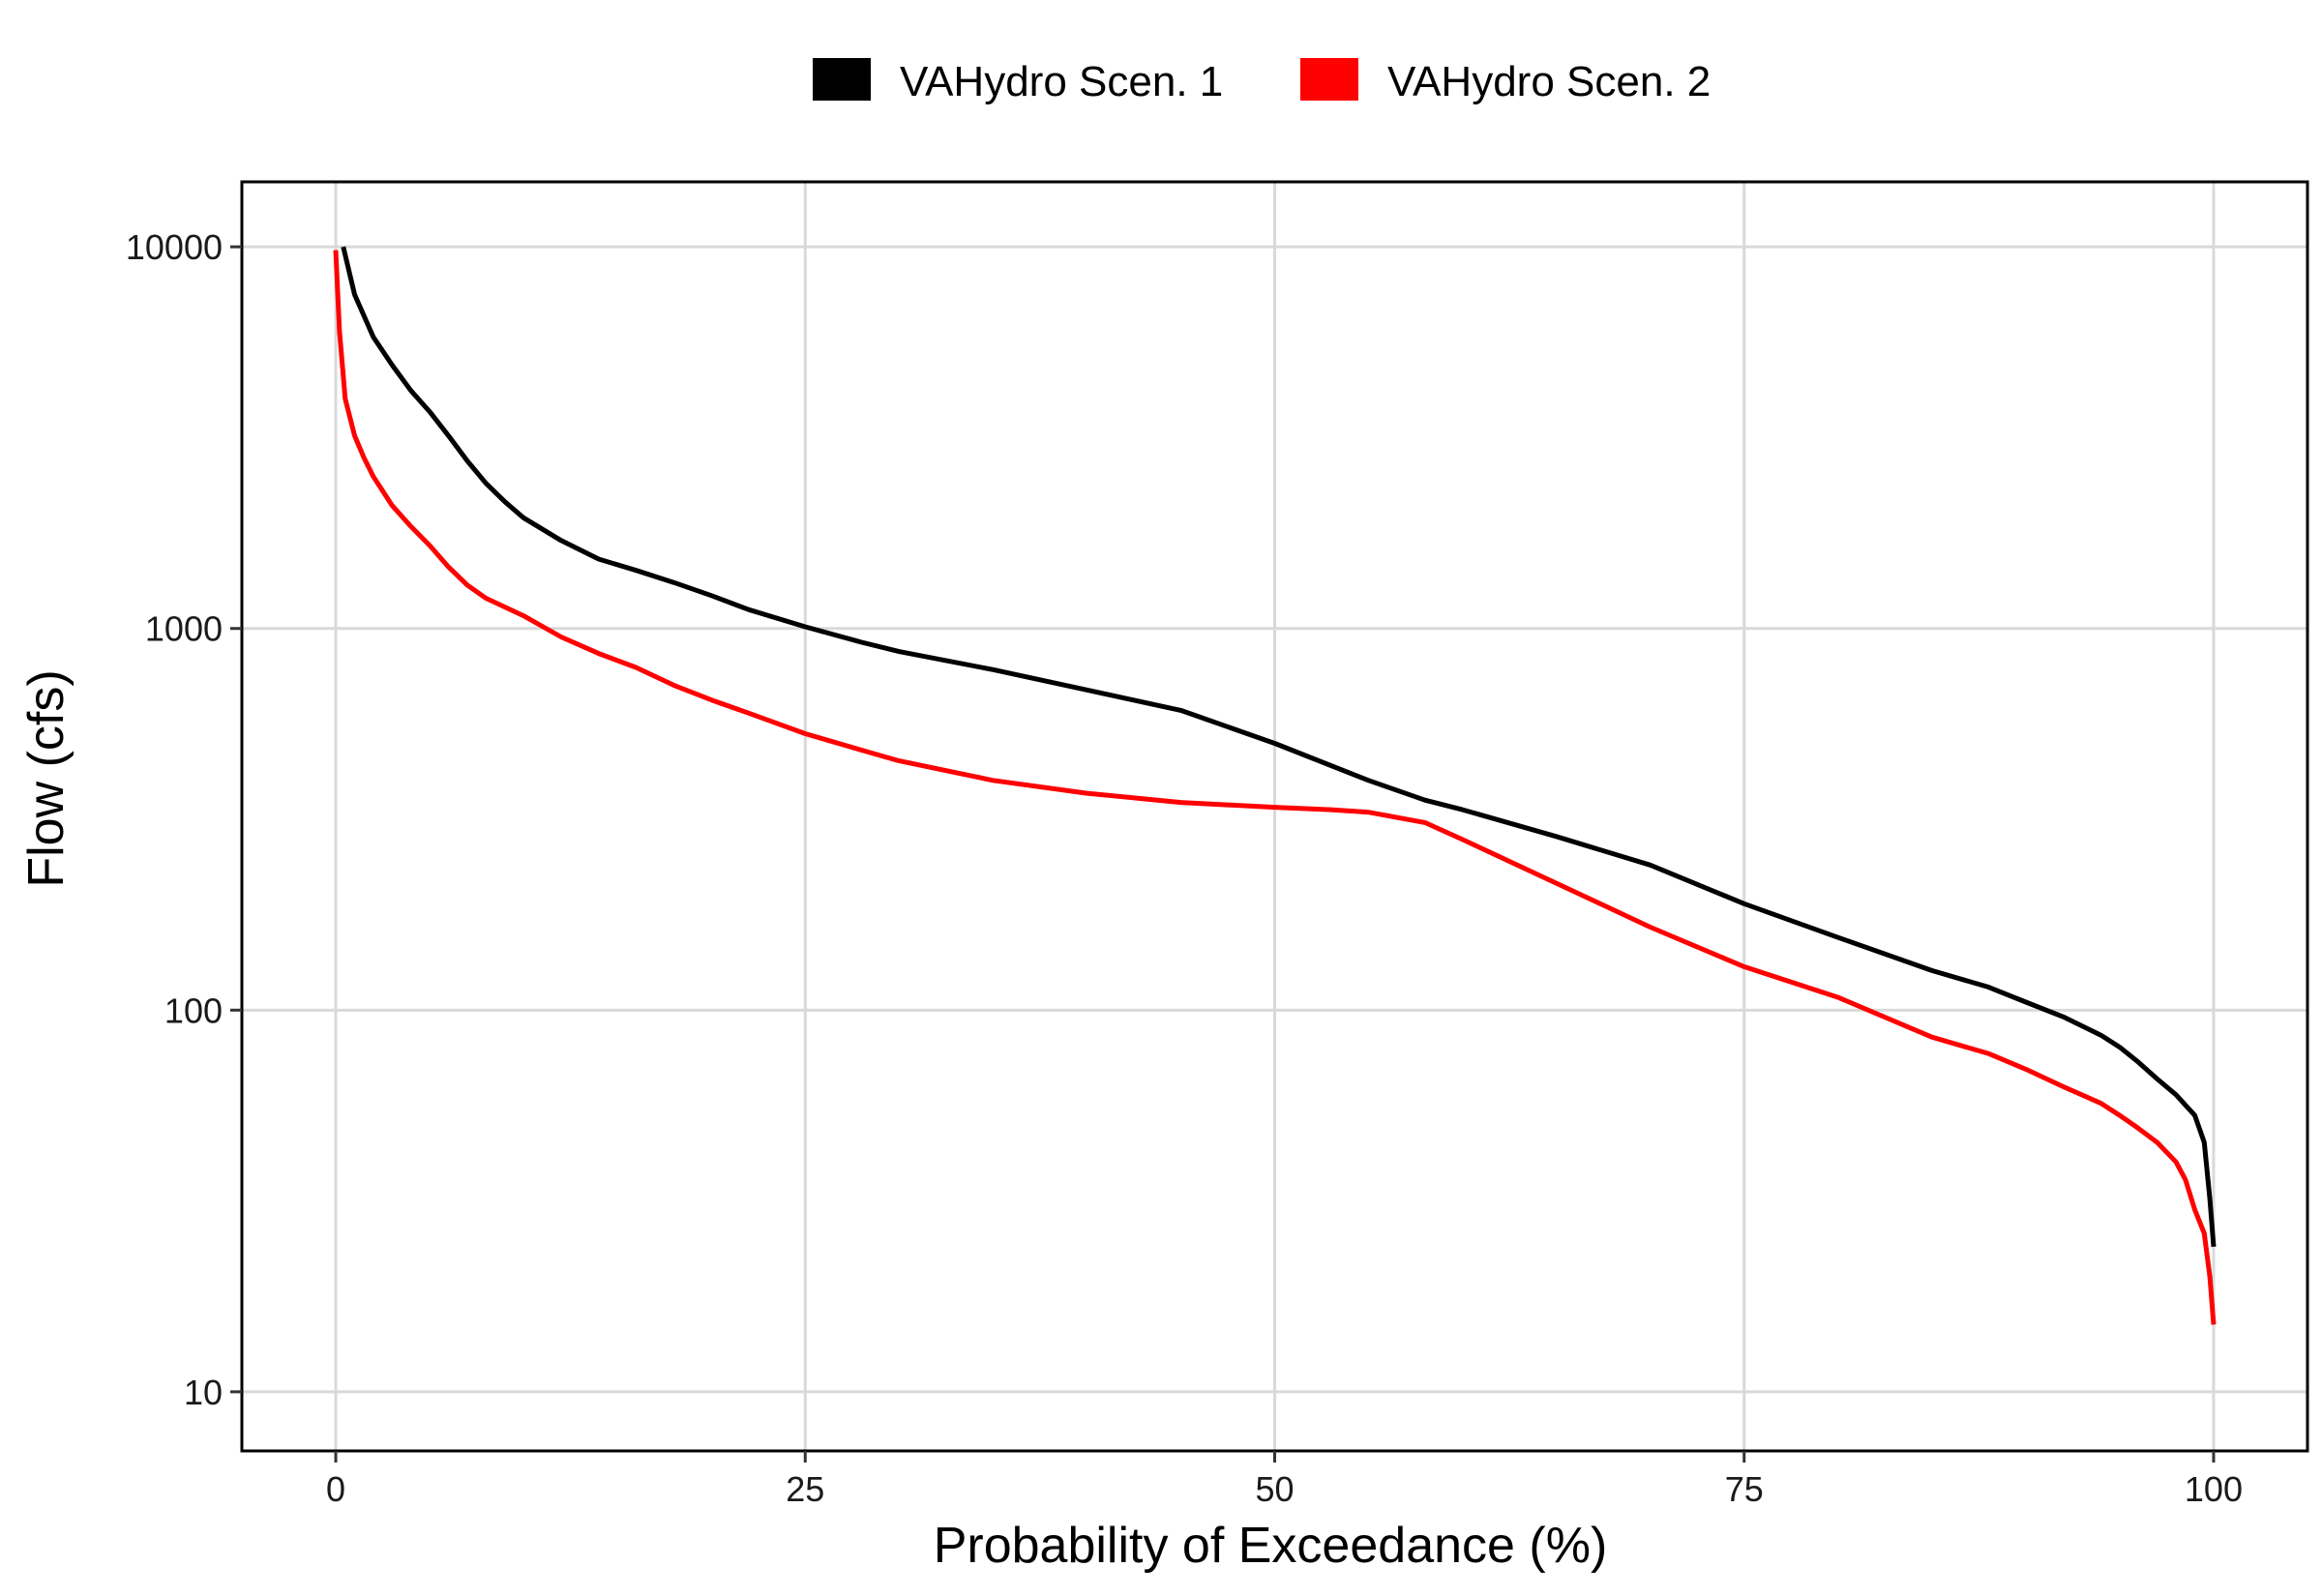 The image size is (2322, 1596). Describe the element at coordinates (2214, 1489) in the screenshot. I see `x-tick-label: 100` at that location.